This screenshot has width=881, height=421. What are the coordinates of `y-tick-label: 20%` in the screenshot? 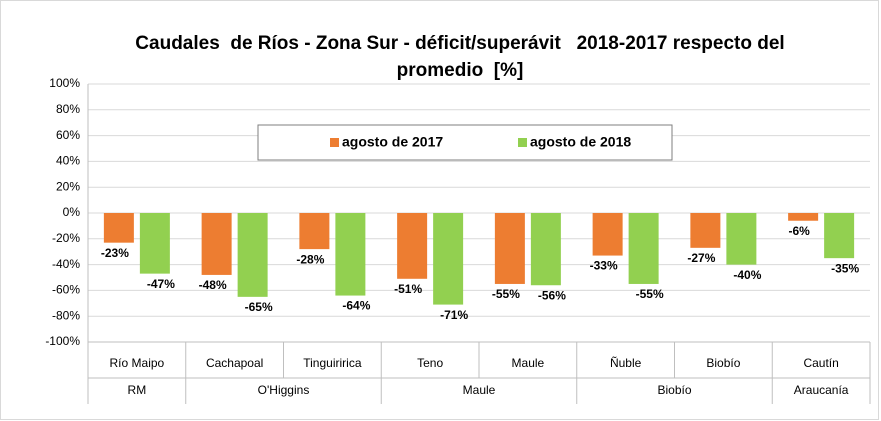 It's located at (68, 186).